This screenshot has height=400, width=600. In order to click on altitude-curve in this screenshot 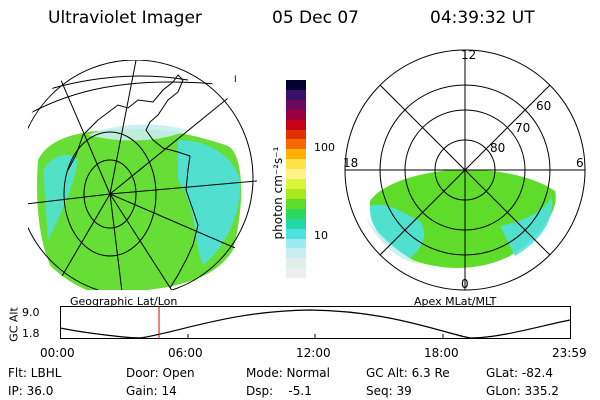, I will do `click(315, 324)`.